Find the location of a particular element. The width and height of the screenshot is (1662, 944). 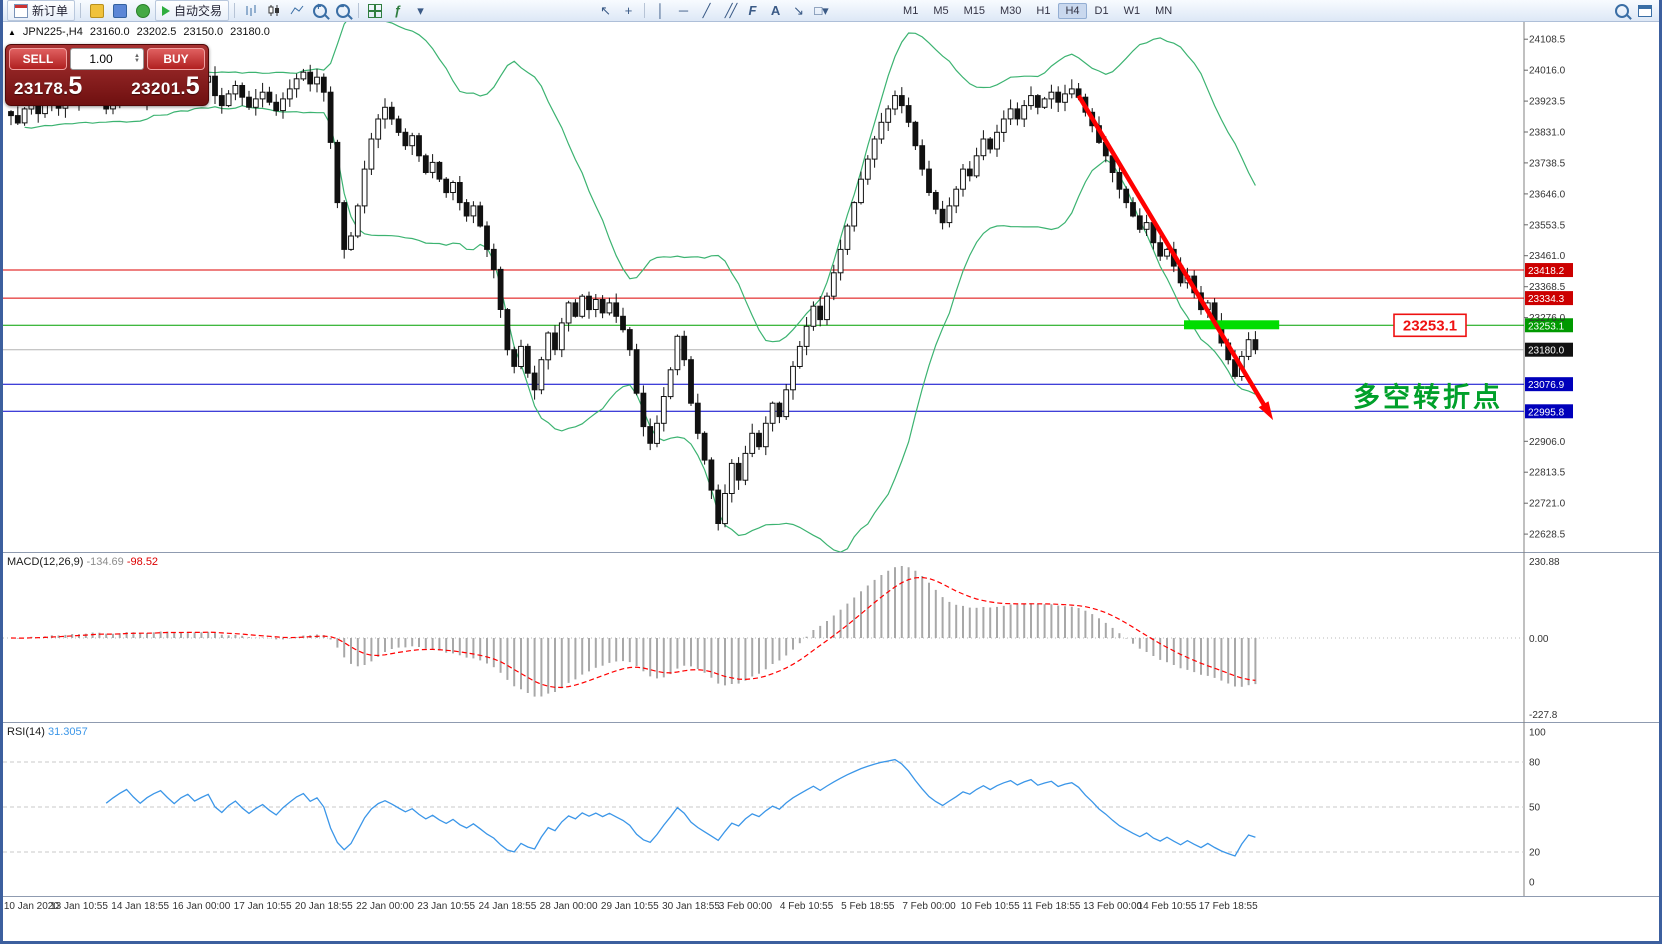

svg-text: 多空转折点 is located at coordinates (1428, 397).